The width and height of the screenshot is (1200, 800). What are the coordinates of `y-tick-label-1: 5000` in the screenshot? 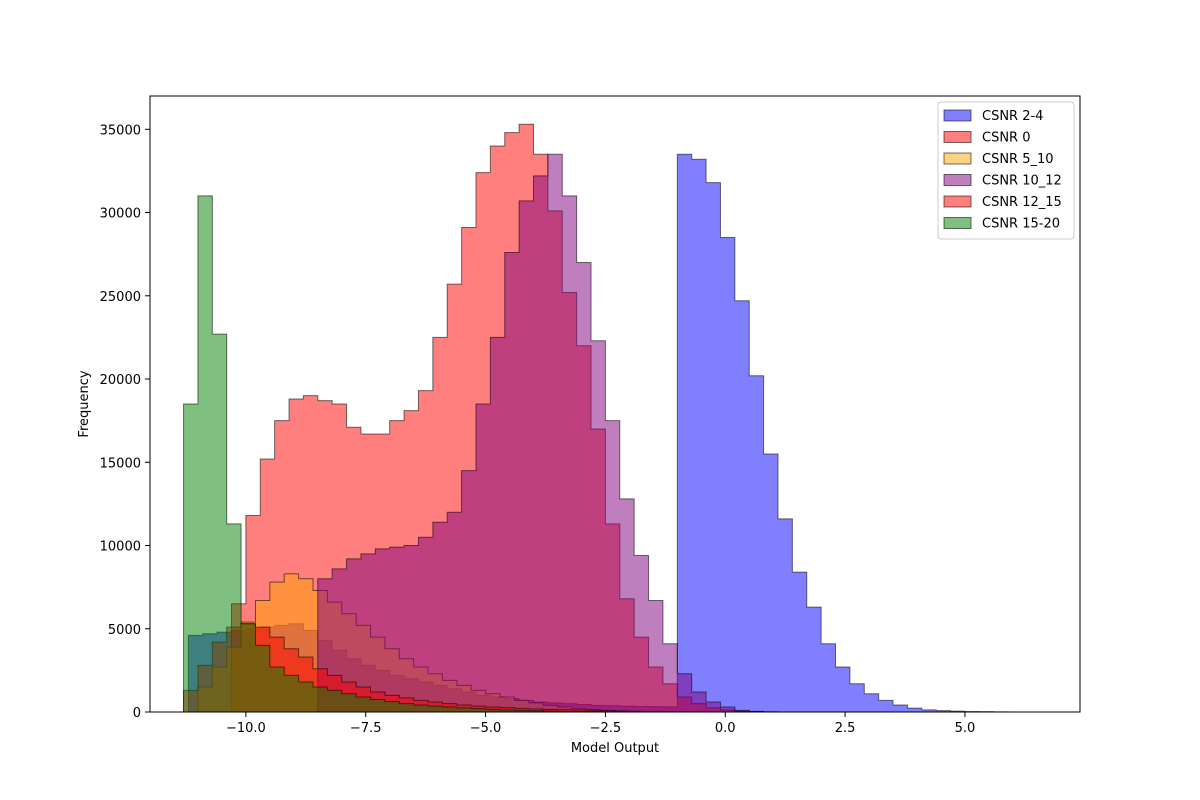 It's located at (124, 630).